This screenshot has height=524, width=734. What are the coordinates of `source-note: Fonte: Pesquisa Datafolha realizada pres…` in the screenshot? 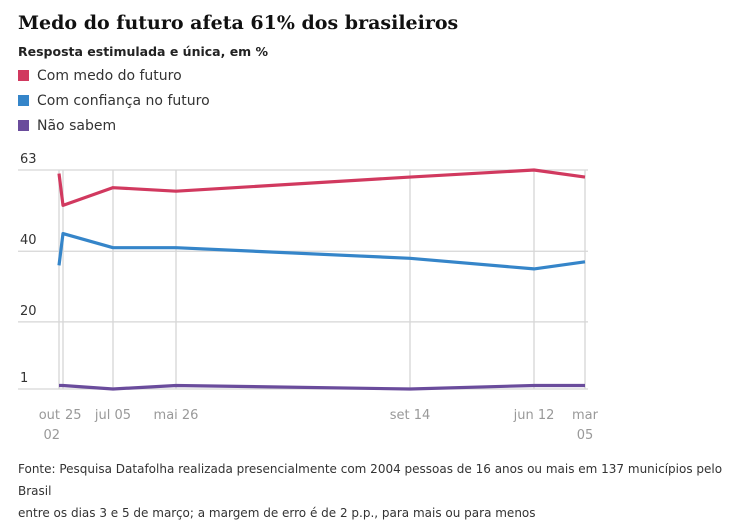 It's located at (376, 491).